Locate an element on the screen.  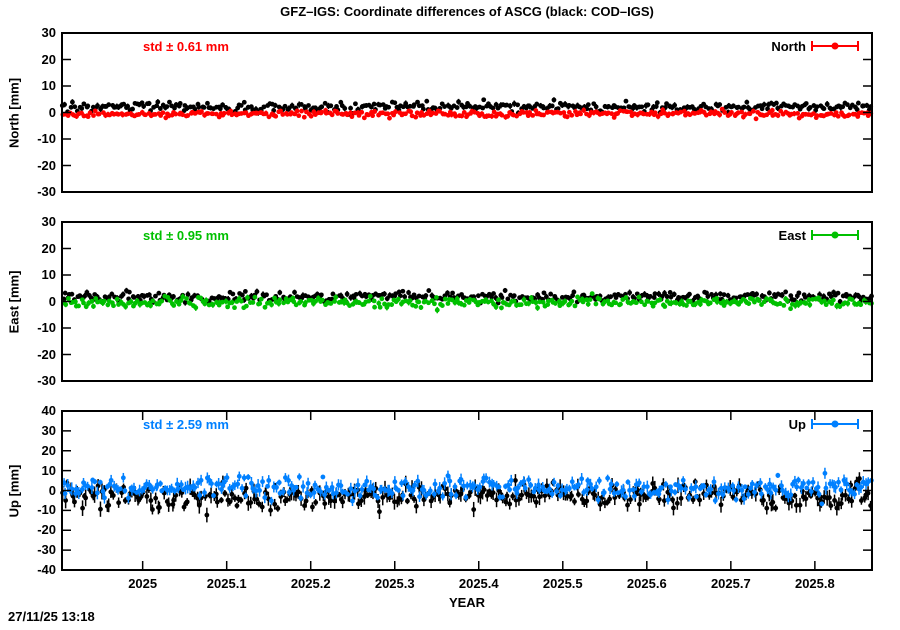
x-axis-label: YEAR is located at coordinates (467, 602).